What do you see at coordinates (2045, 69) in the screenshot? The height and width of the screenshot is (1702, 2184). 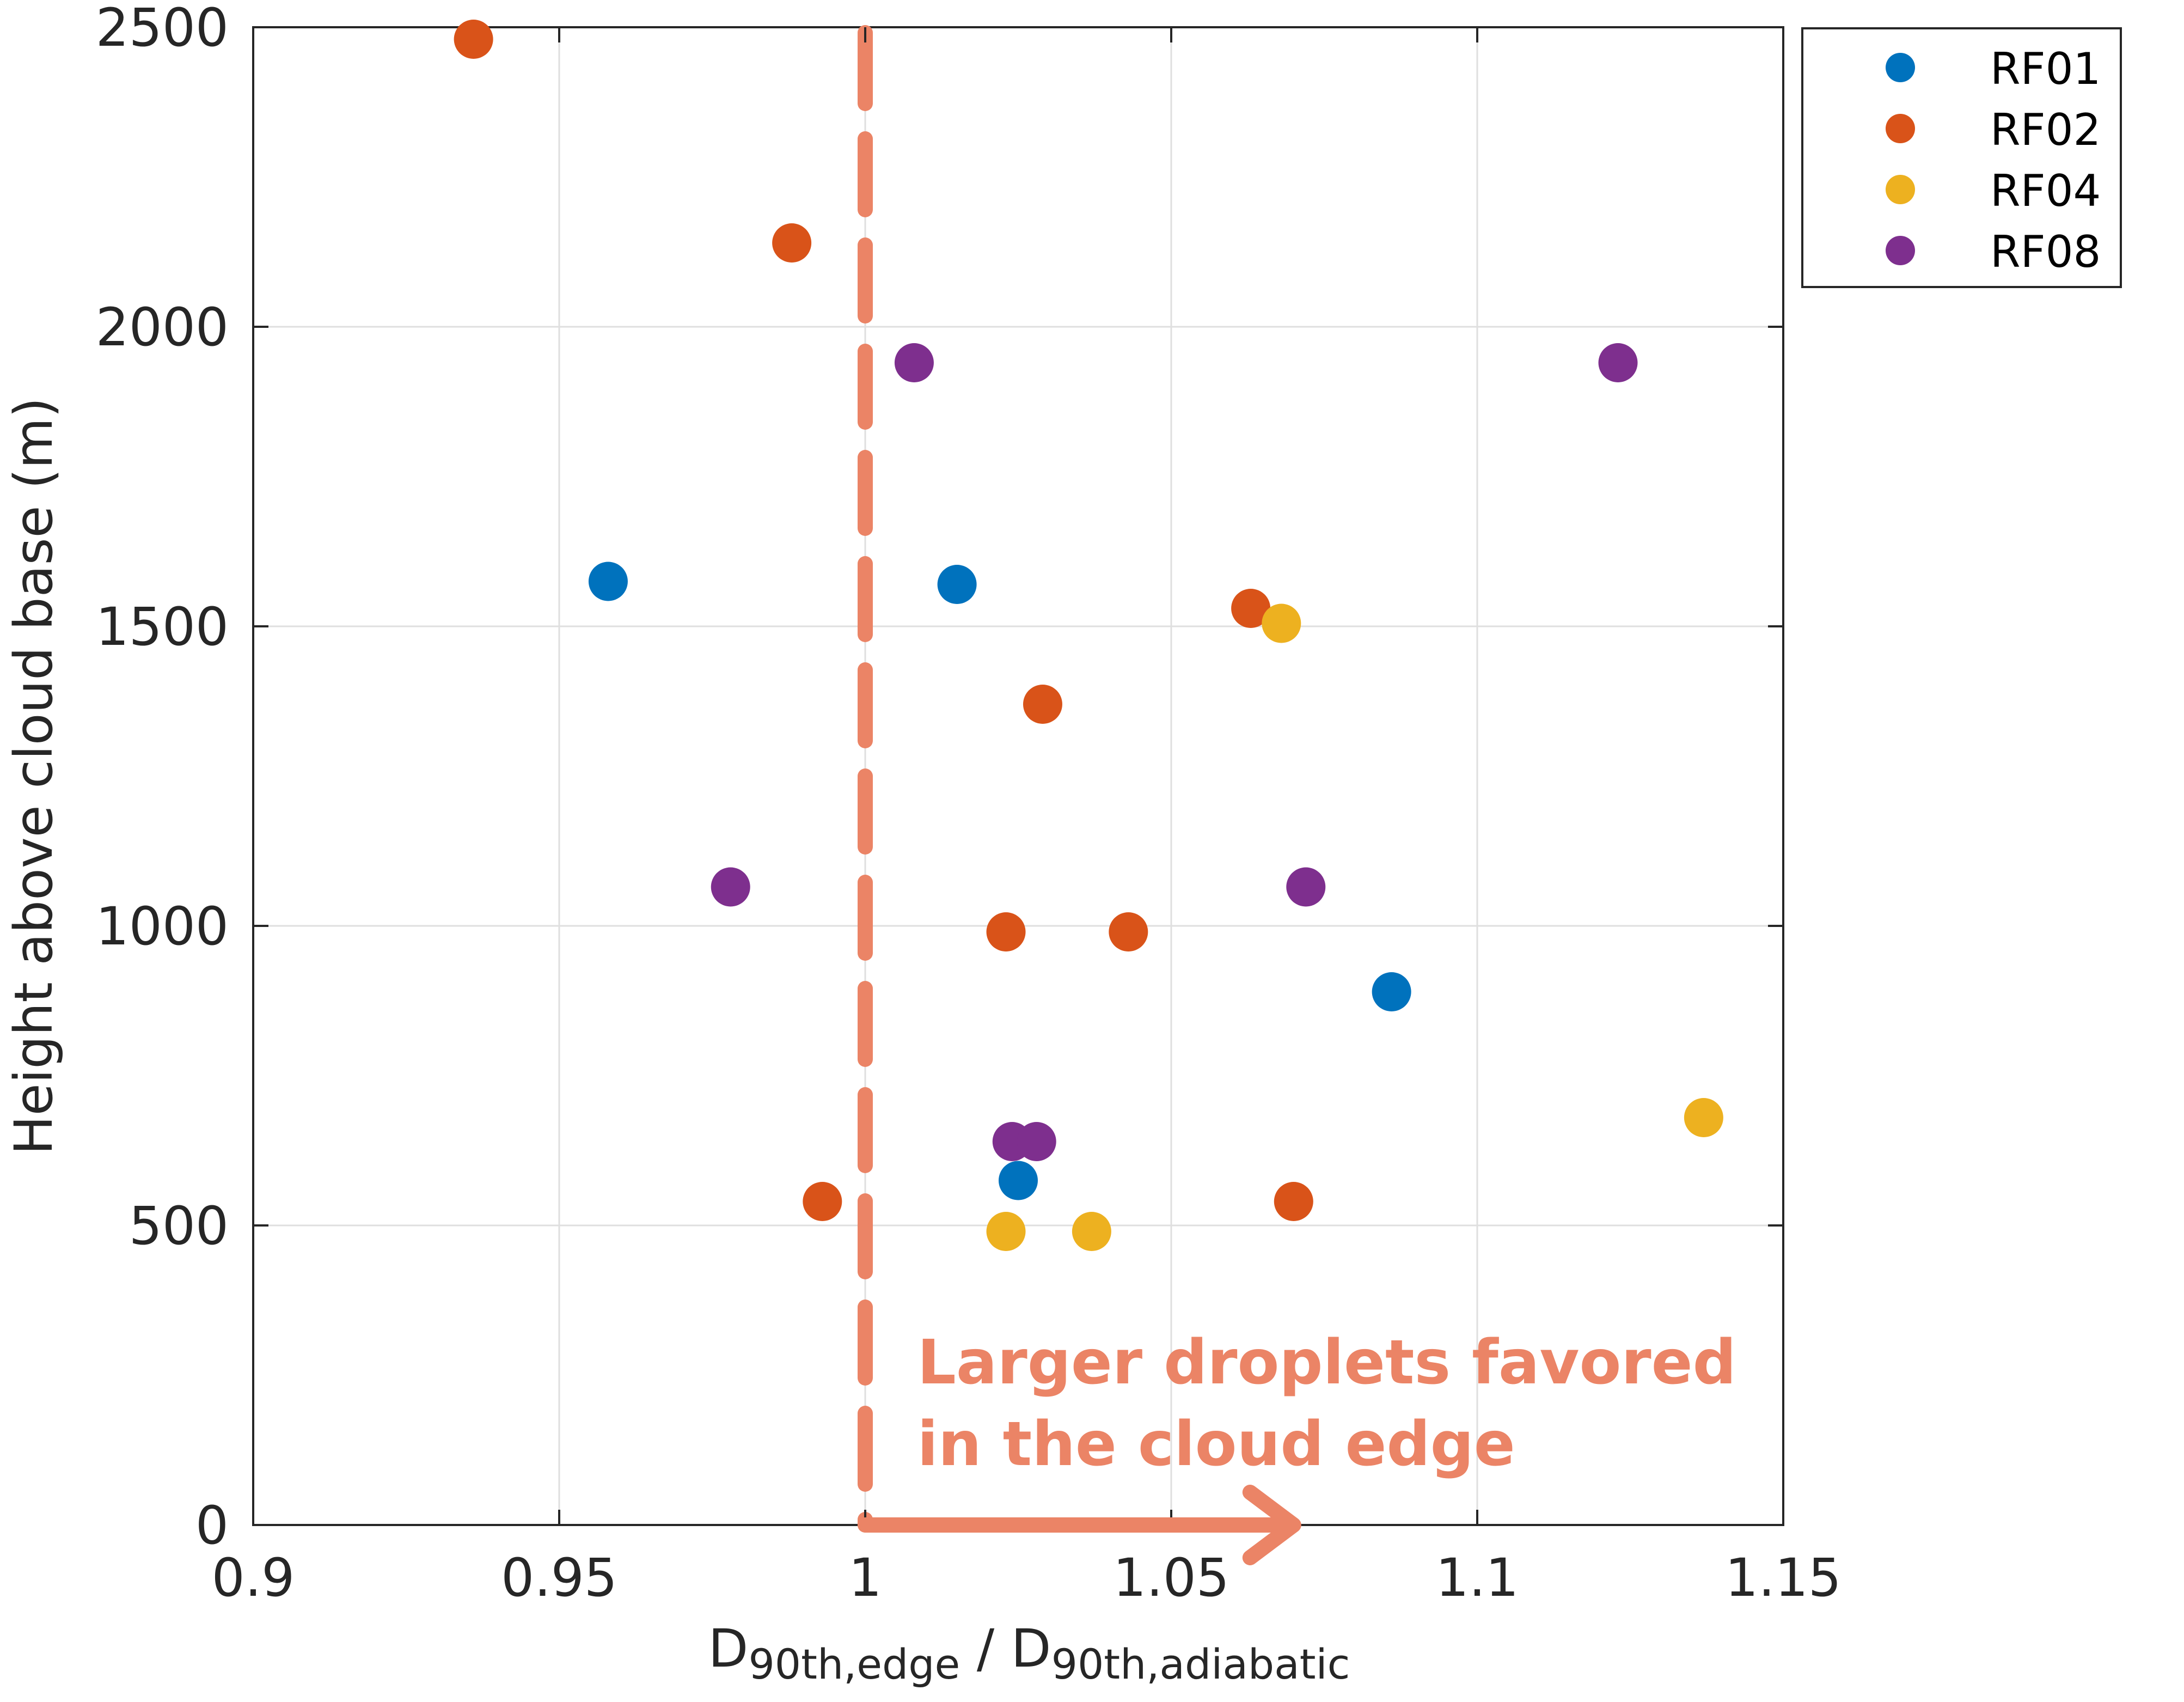 I see `legend-label-rf01: RF01` at bounding box center [2045, 69].